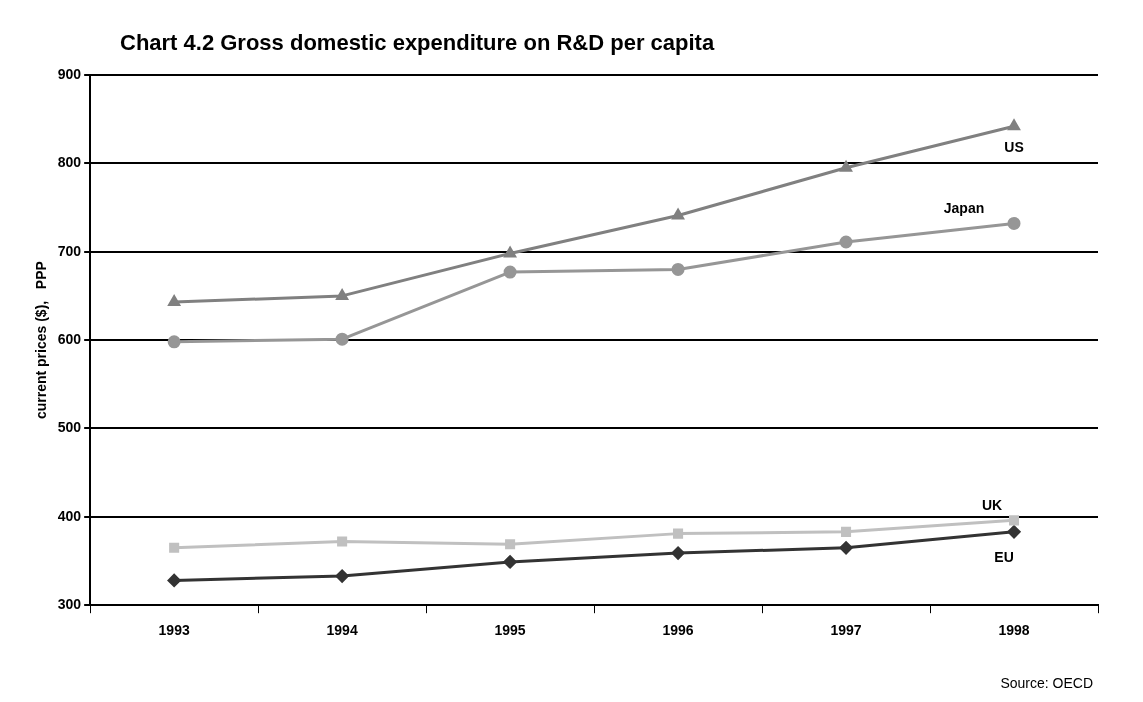 This screenshot has width=1143, height=702. What do you see at coordinates (69, 250) in the screenshot?
I see `y-tick-label: 700` at bounding box center [69, 250].